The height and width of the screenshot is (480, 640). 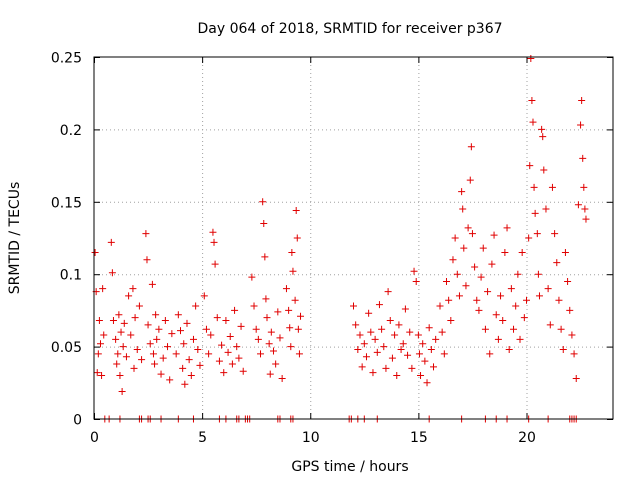 I want to click on x-tick-label: 20, so click(x=527, y=438).